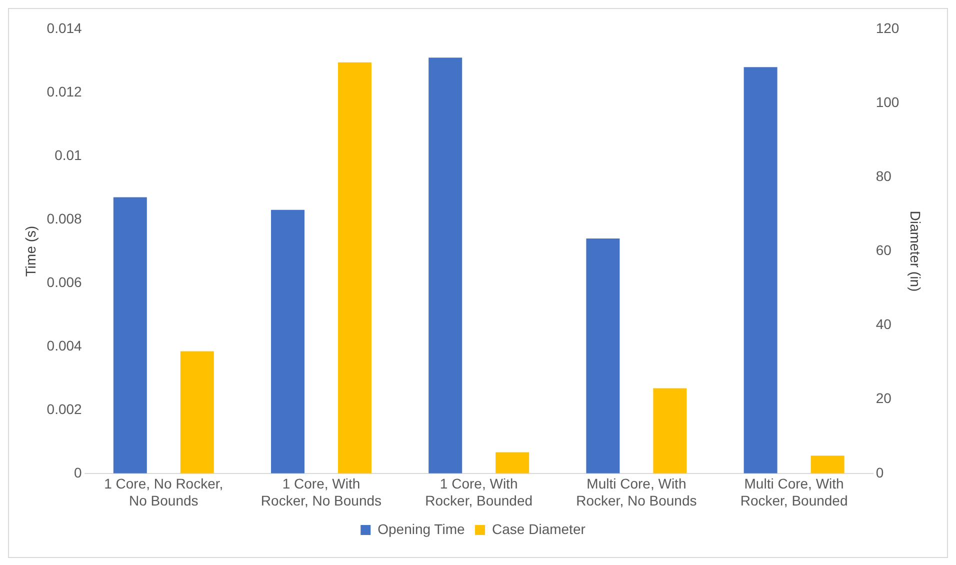 This screenshot has height=565, width=956. Describe the element at coordinates (164, 492) in the screenshot. I see `x-tick-label: 1 Core, No Rocker, No Bounds` at that location.